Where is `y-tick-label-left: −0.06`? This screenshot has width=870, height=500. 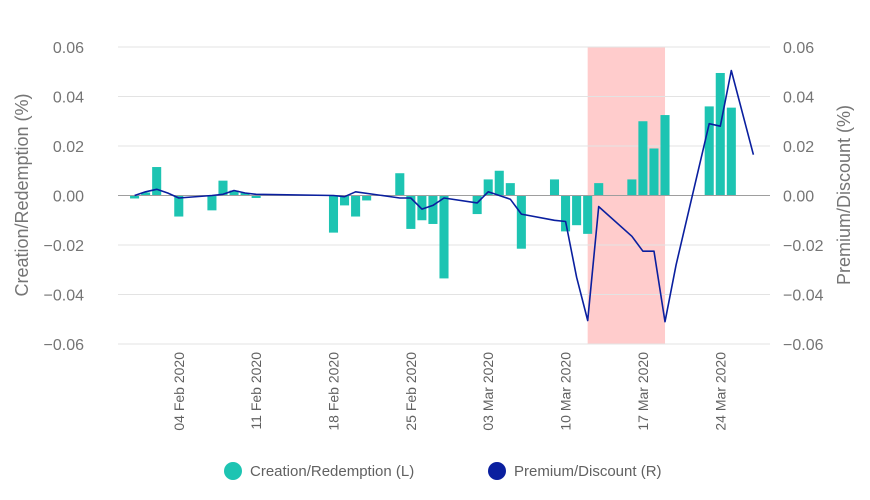
y-tick-label-left: −0.06 is located at coordinates (64, 345).